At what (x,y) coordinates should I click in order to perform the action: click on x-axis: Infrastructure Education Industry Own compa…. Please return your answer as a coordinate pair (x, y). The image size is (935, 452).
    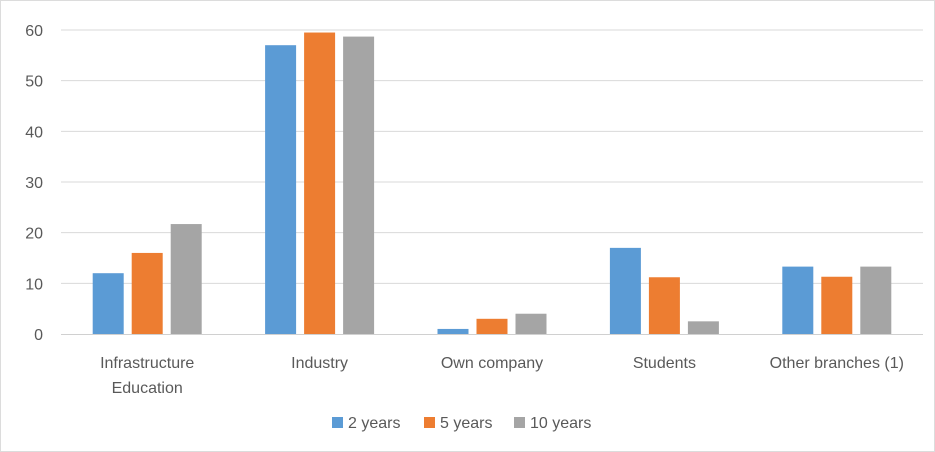
    Looking at the image, I should click on (492, 365).